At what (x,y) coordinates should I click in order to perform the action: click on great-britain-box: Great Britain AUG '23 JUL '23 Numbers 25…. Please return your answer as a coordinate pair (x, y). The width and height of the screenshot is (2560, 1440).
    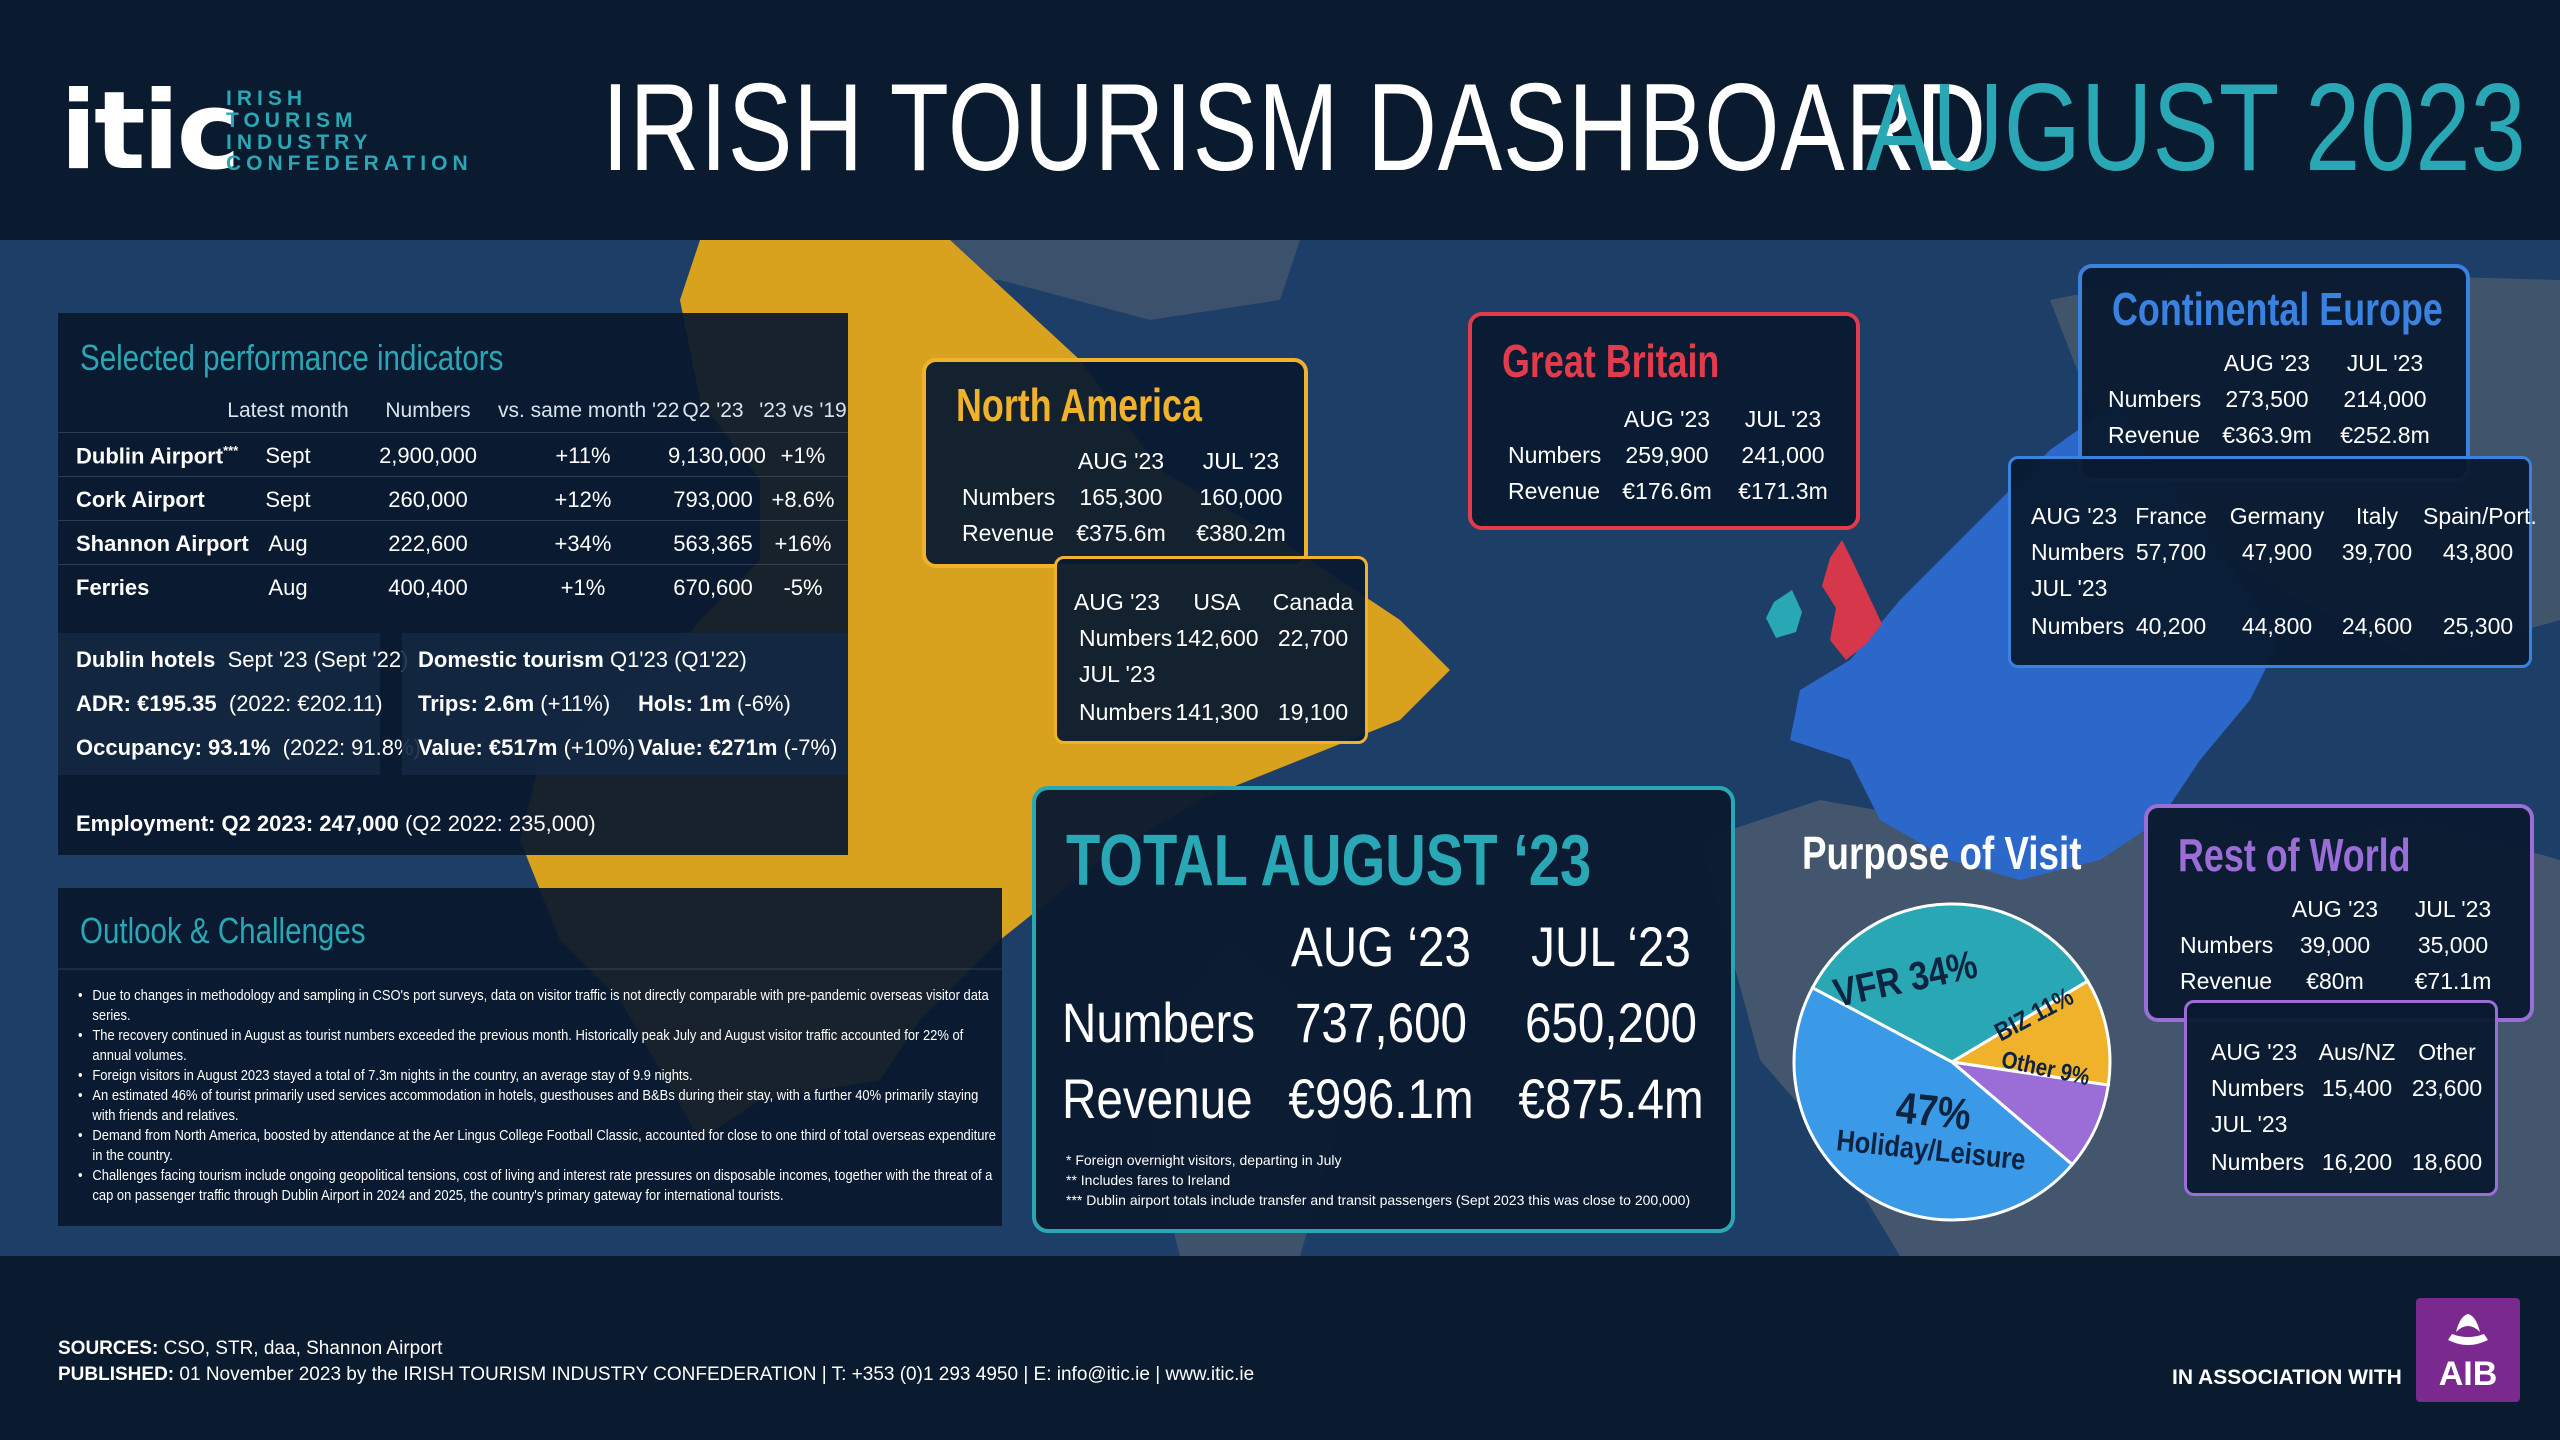
    Looking at the image, I should click on (1664, 421).